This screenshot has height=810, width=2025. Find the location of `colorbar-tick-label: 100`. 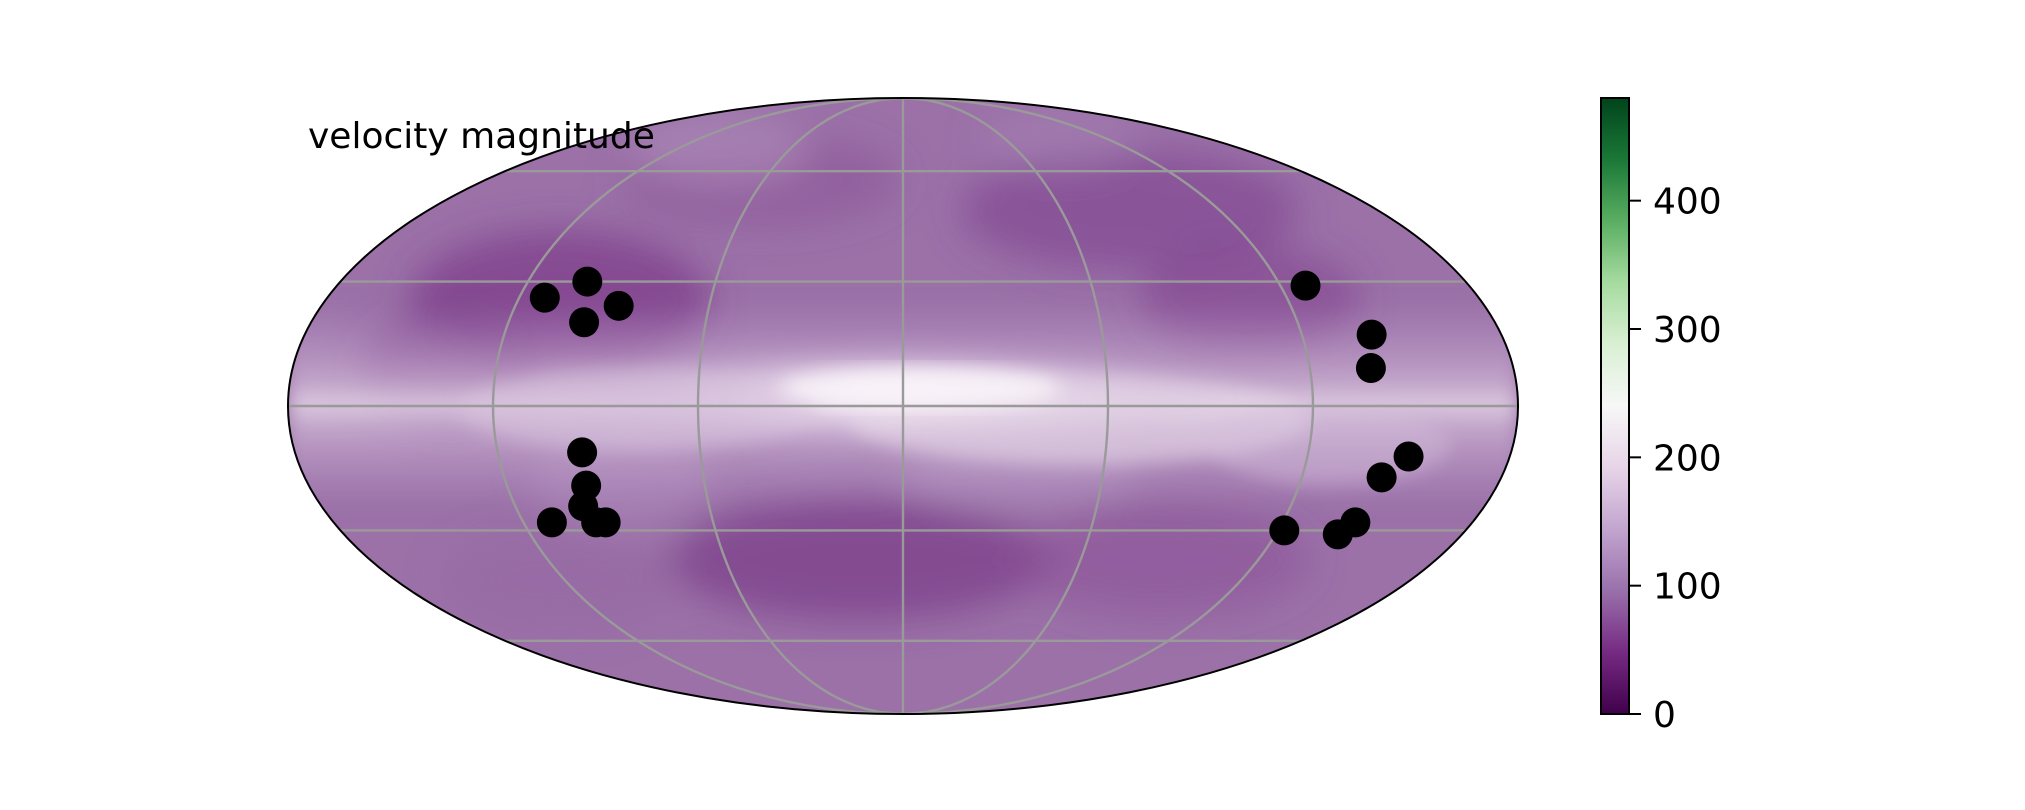

colorbar-tick-label: 100 is located at coordinates (1687, 587).